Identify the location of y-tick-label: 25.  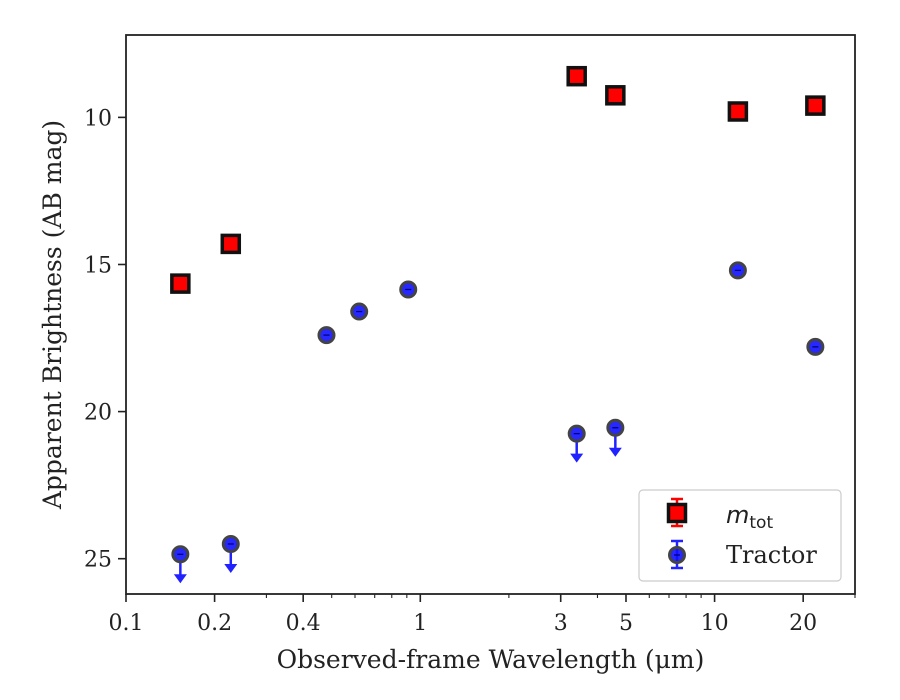
(98, 560).